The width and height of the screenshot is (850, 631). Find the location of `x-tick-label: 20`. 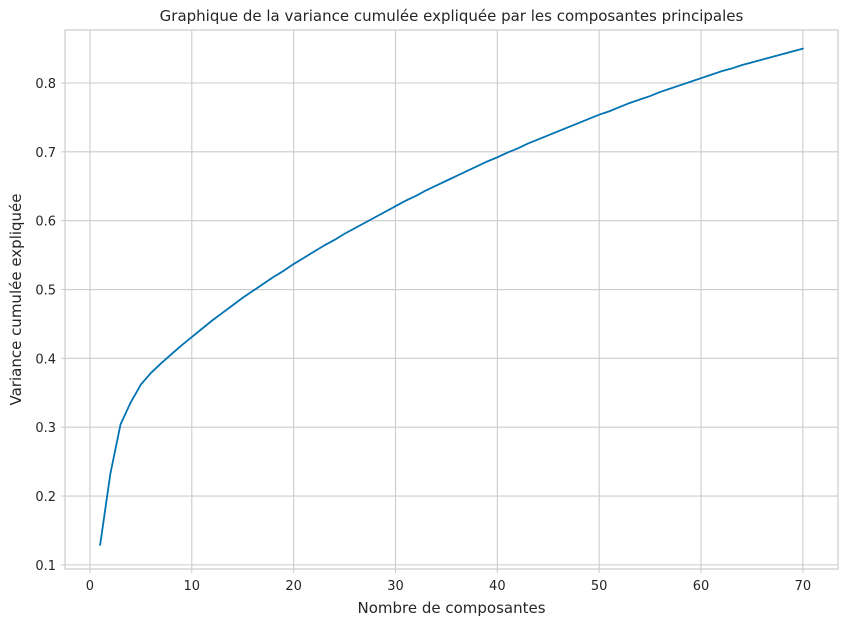

x-tick-label: 20 is located at coordinates (293, 586).